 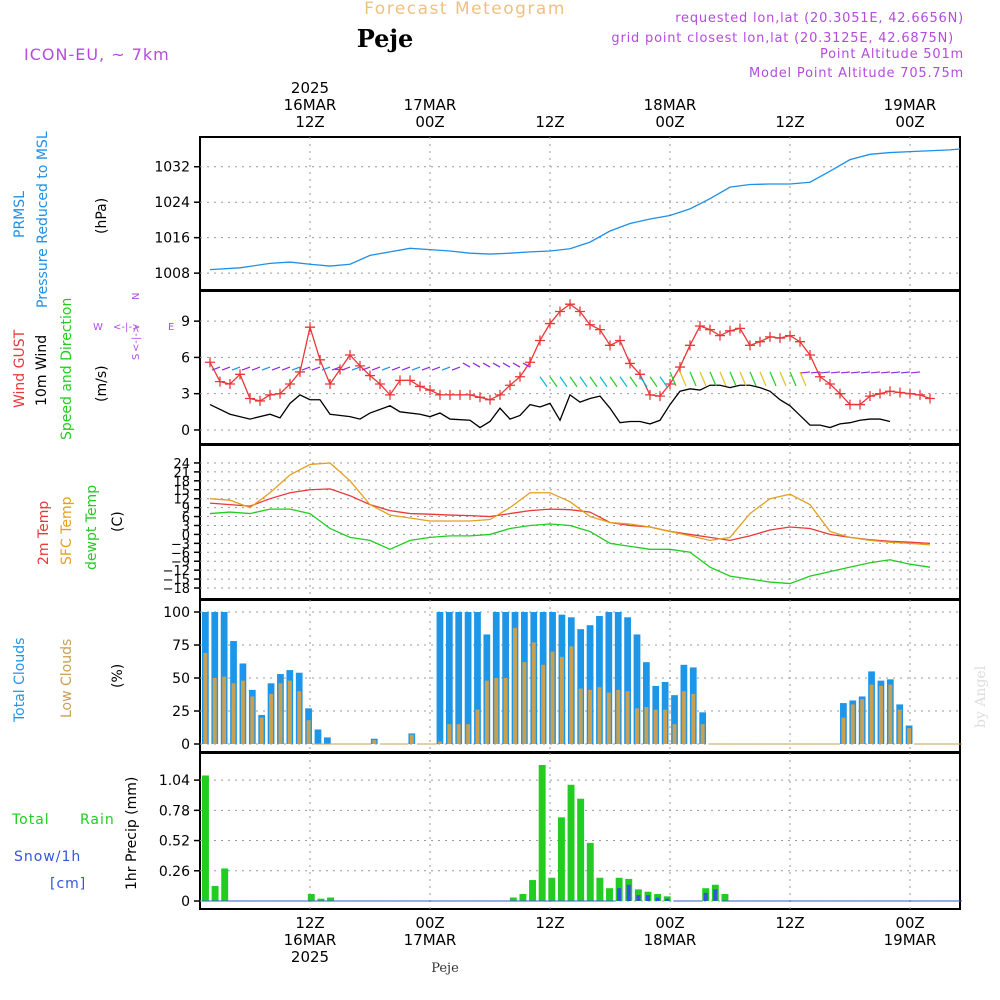 I want to click on panel-3: 0 25 50 75 100, so click(x=562, y=676).